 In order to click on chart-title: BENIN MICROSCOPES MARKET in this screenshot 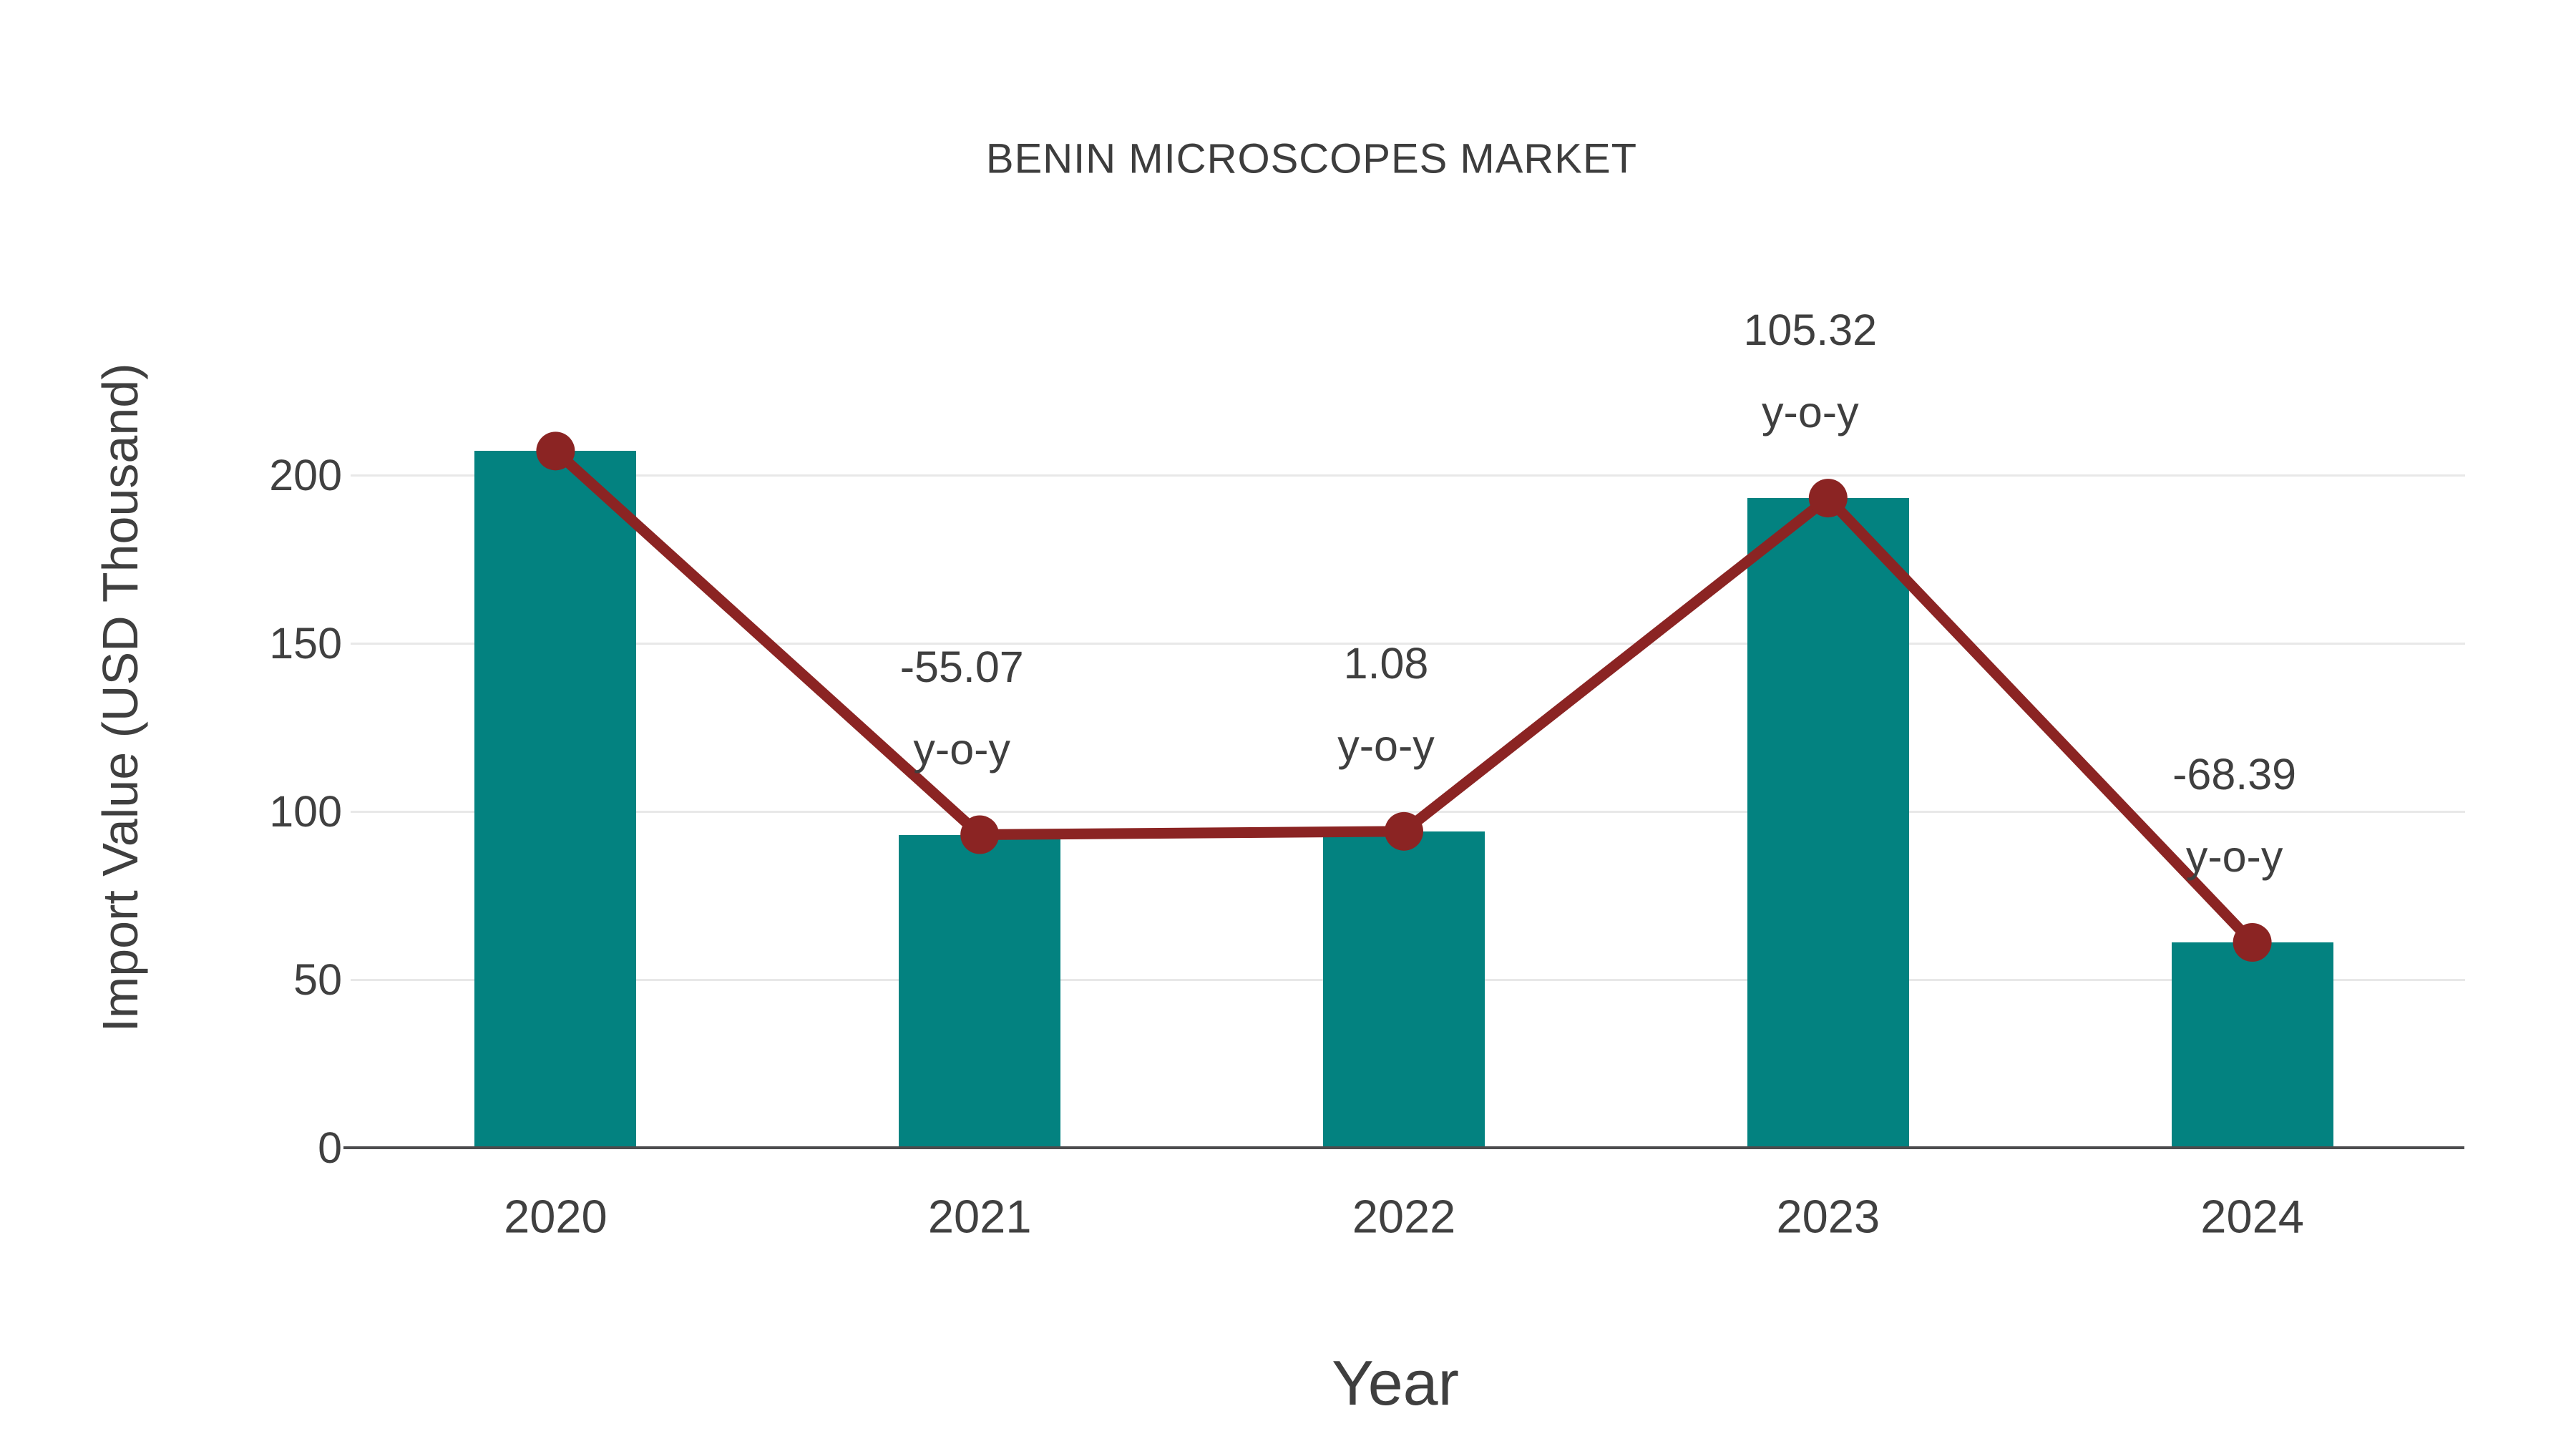, I will do `click(1311, 158)`.